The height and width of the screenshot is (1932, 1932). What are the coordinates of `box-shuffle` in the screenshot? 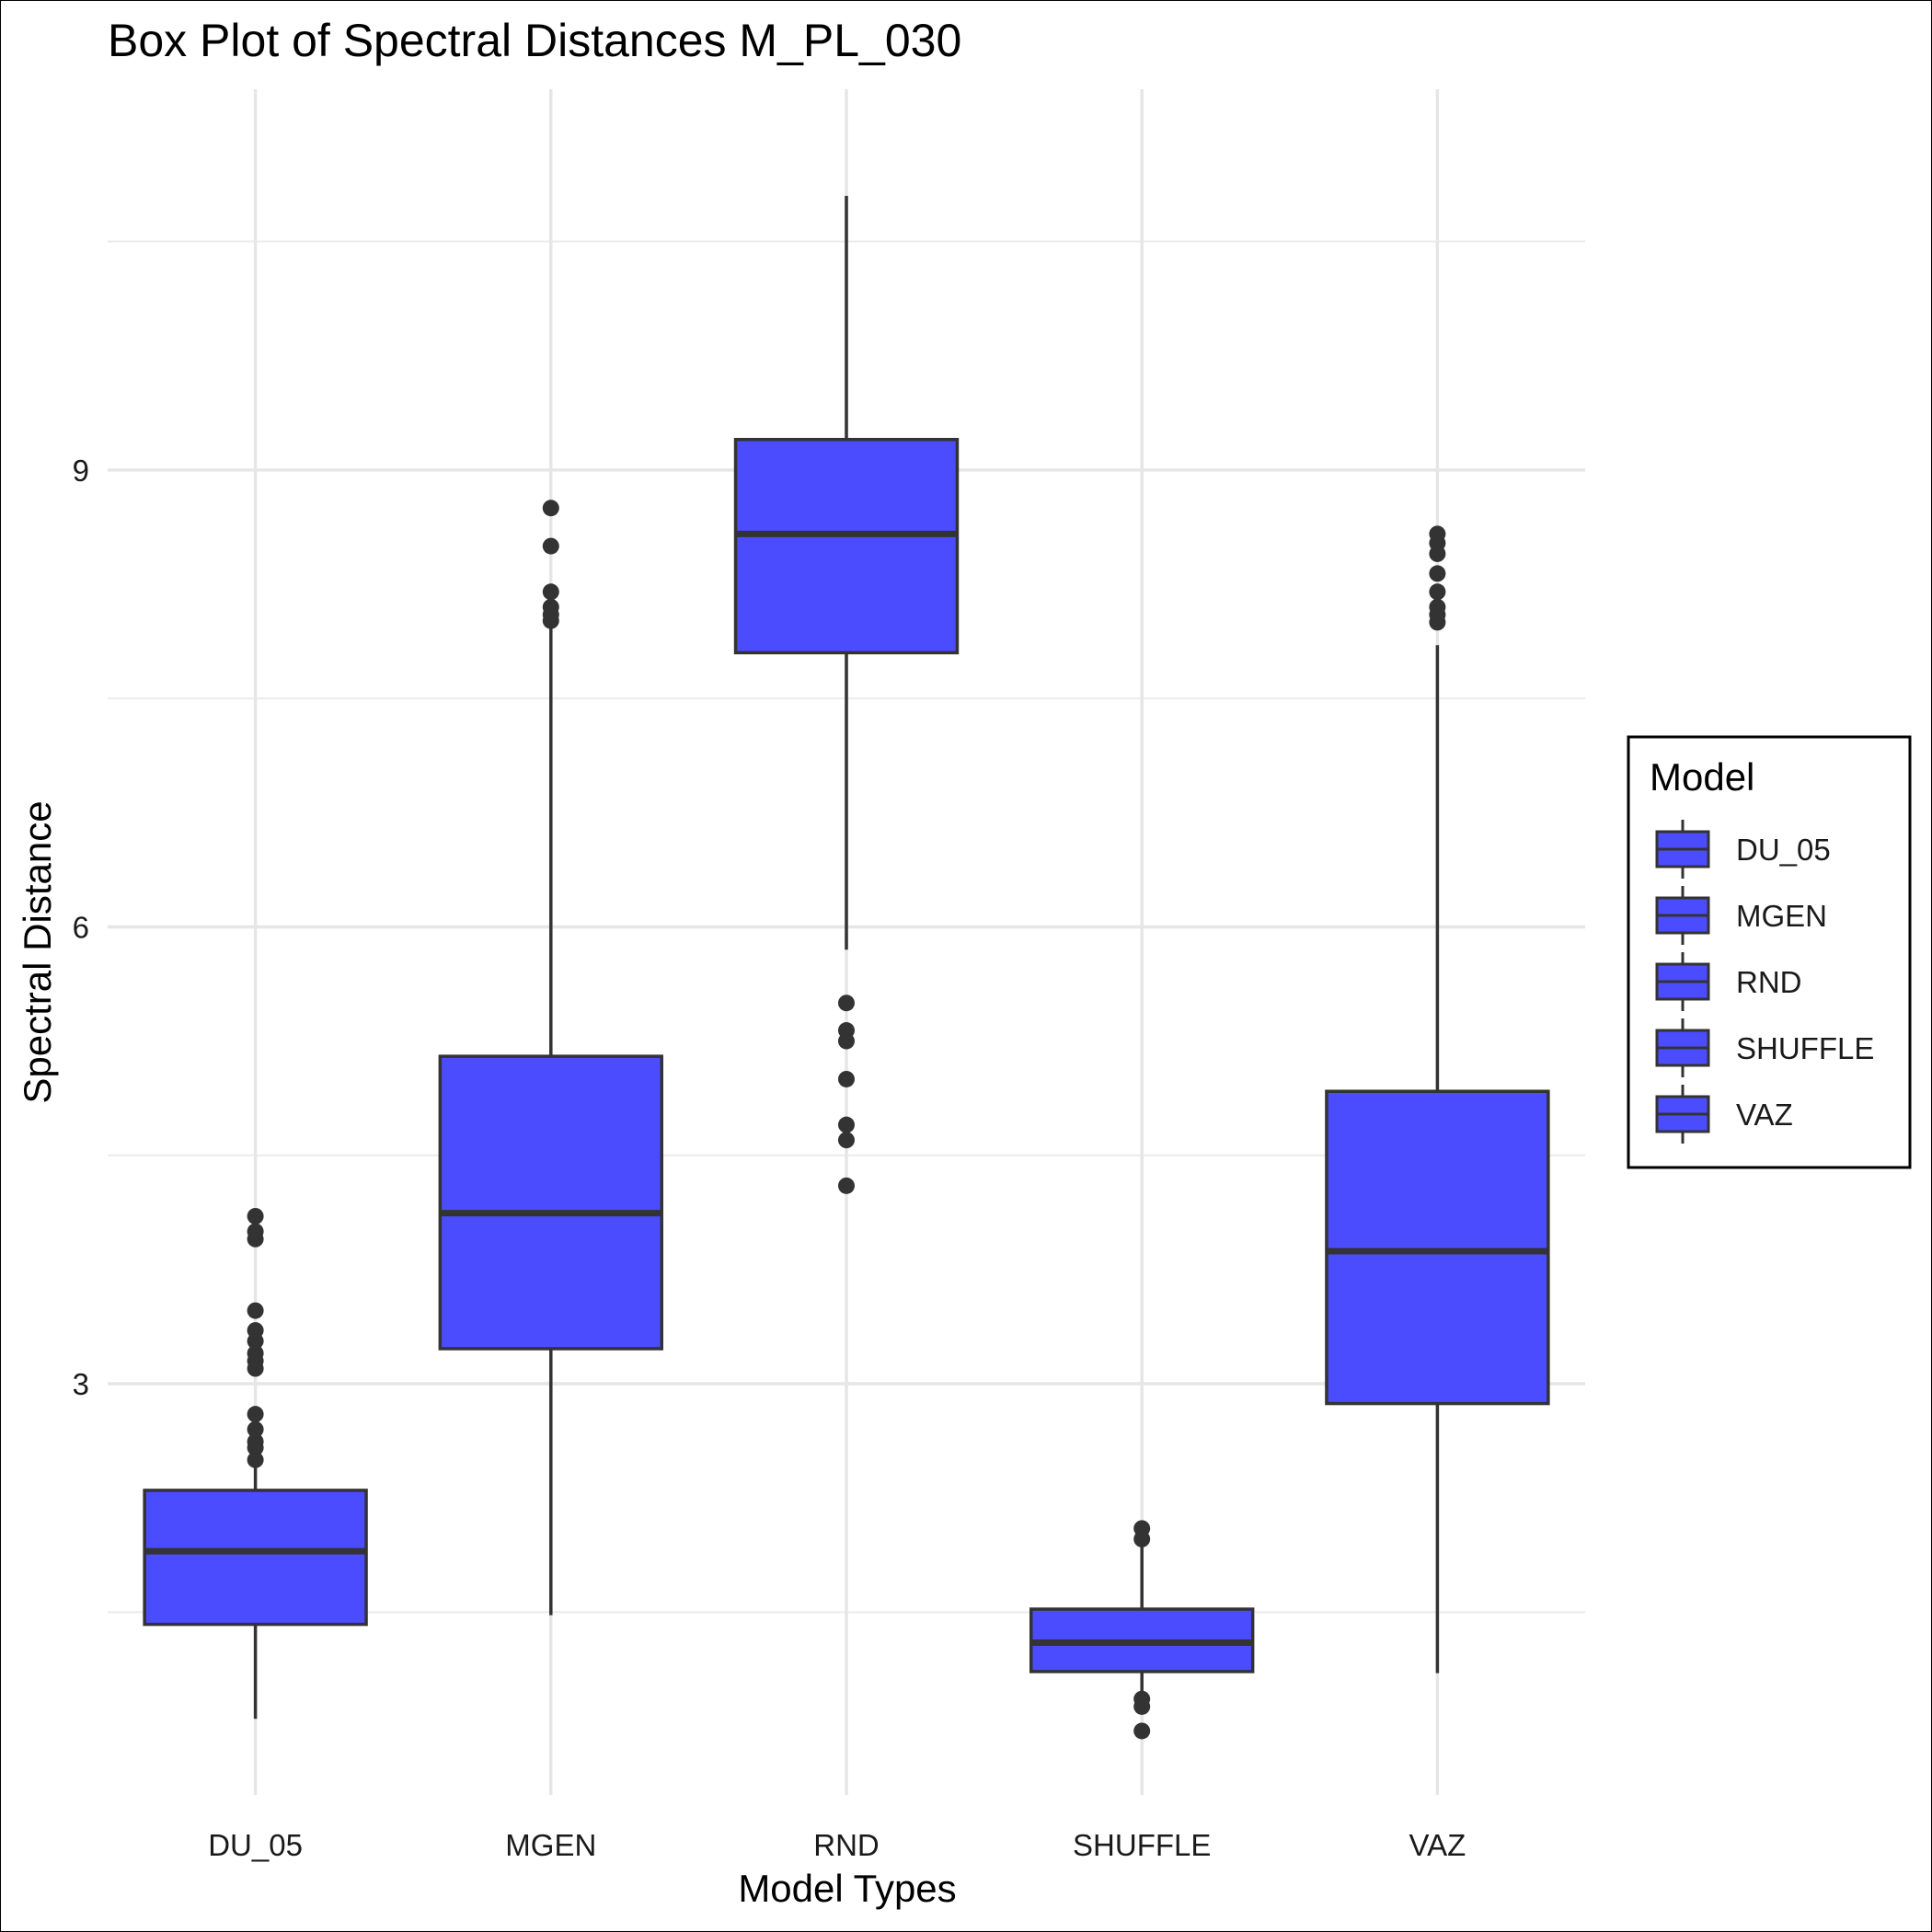 It's located at (1142, 1630).